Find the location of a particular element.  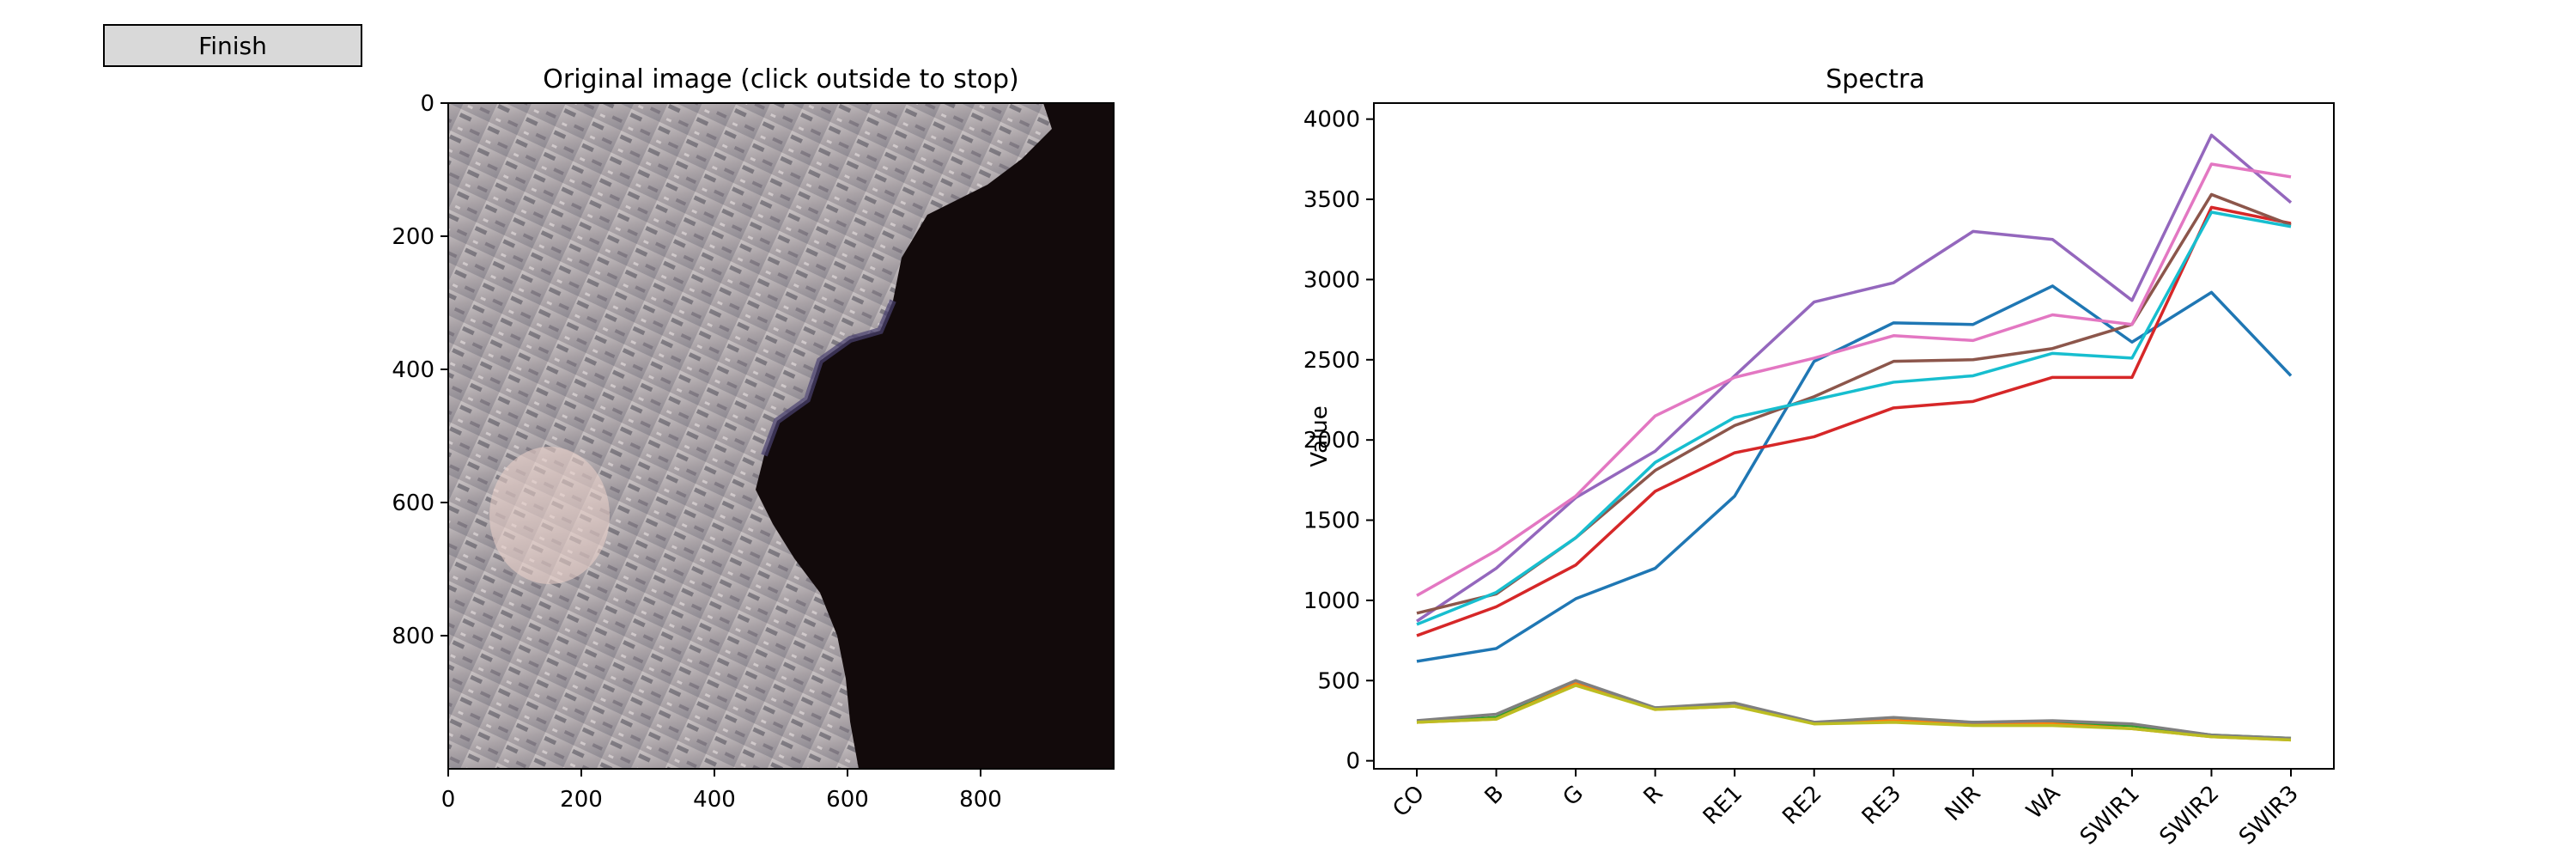

finish-button: Finish is located at coordinates (232, 45).